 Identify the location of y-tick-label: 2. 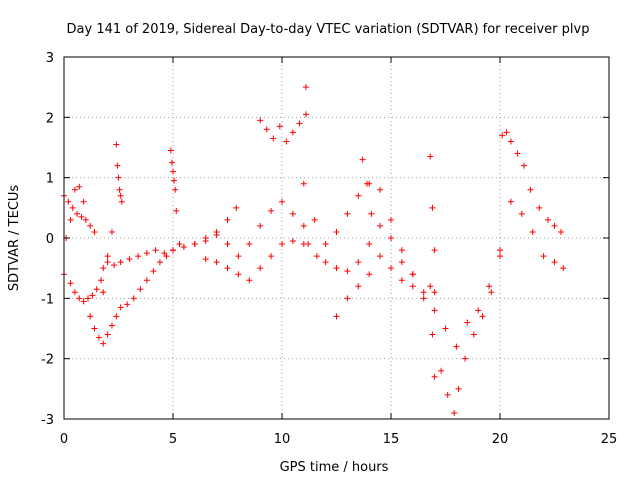
(50, 118).